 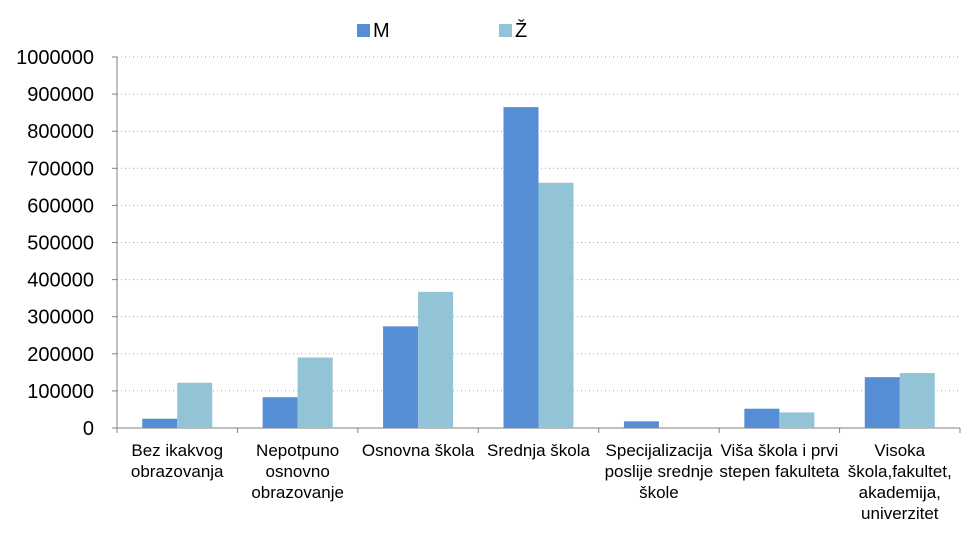 What do you see at coordinates (381, 31) in the screenshot?
I see `legend-label: M` at bounding box center [381, 31].